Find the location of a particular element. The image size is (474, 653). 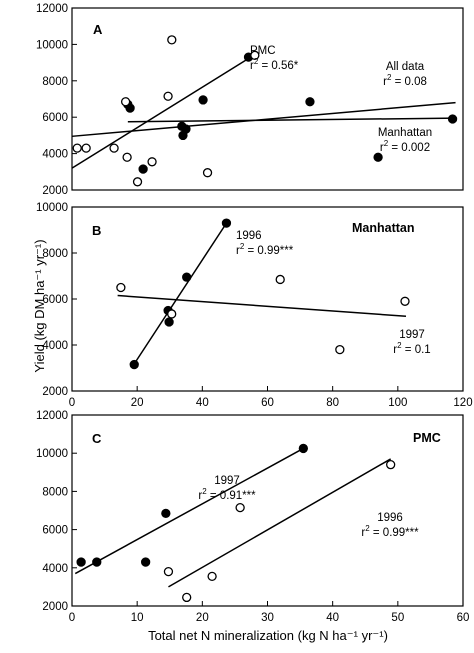

panel-letter: C is located at coordinates (97, 438).